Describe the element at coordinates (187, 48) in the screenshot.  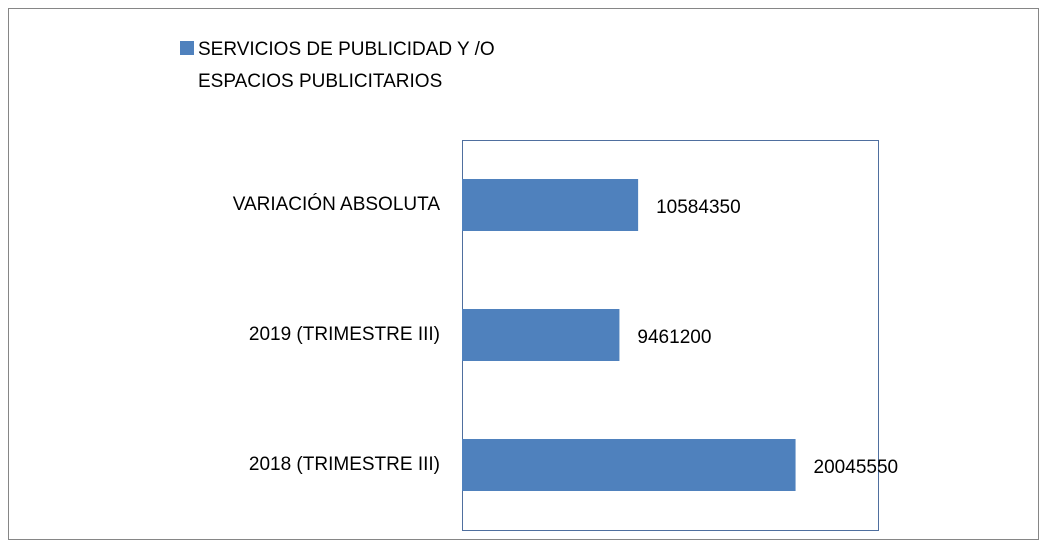
I see `legend-swatch` at that location.